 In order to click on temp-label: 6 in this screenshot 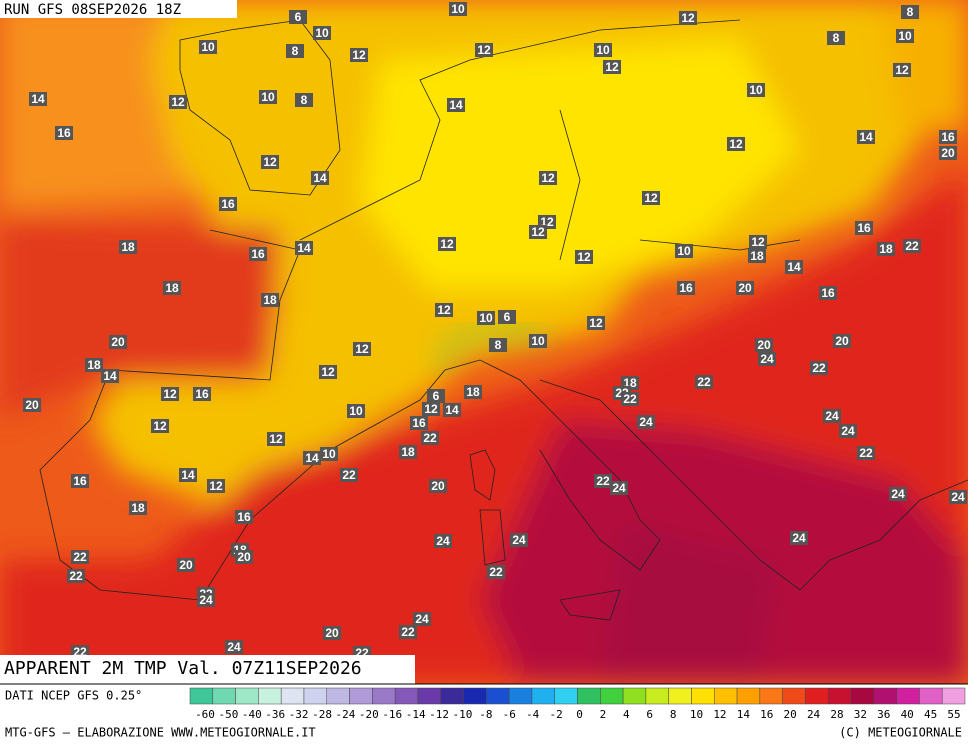, I will do `click(507, 317)`.